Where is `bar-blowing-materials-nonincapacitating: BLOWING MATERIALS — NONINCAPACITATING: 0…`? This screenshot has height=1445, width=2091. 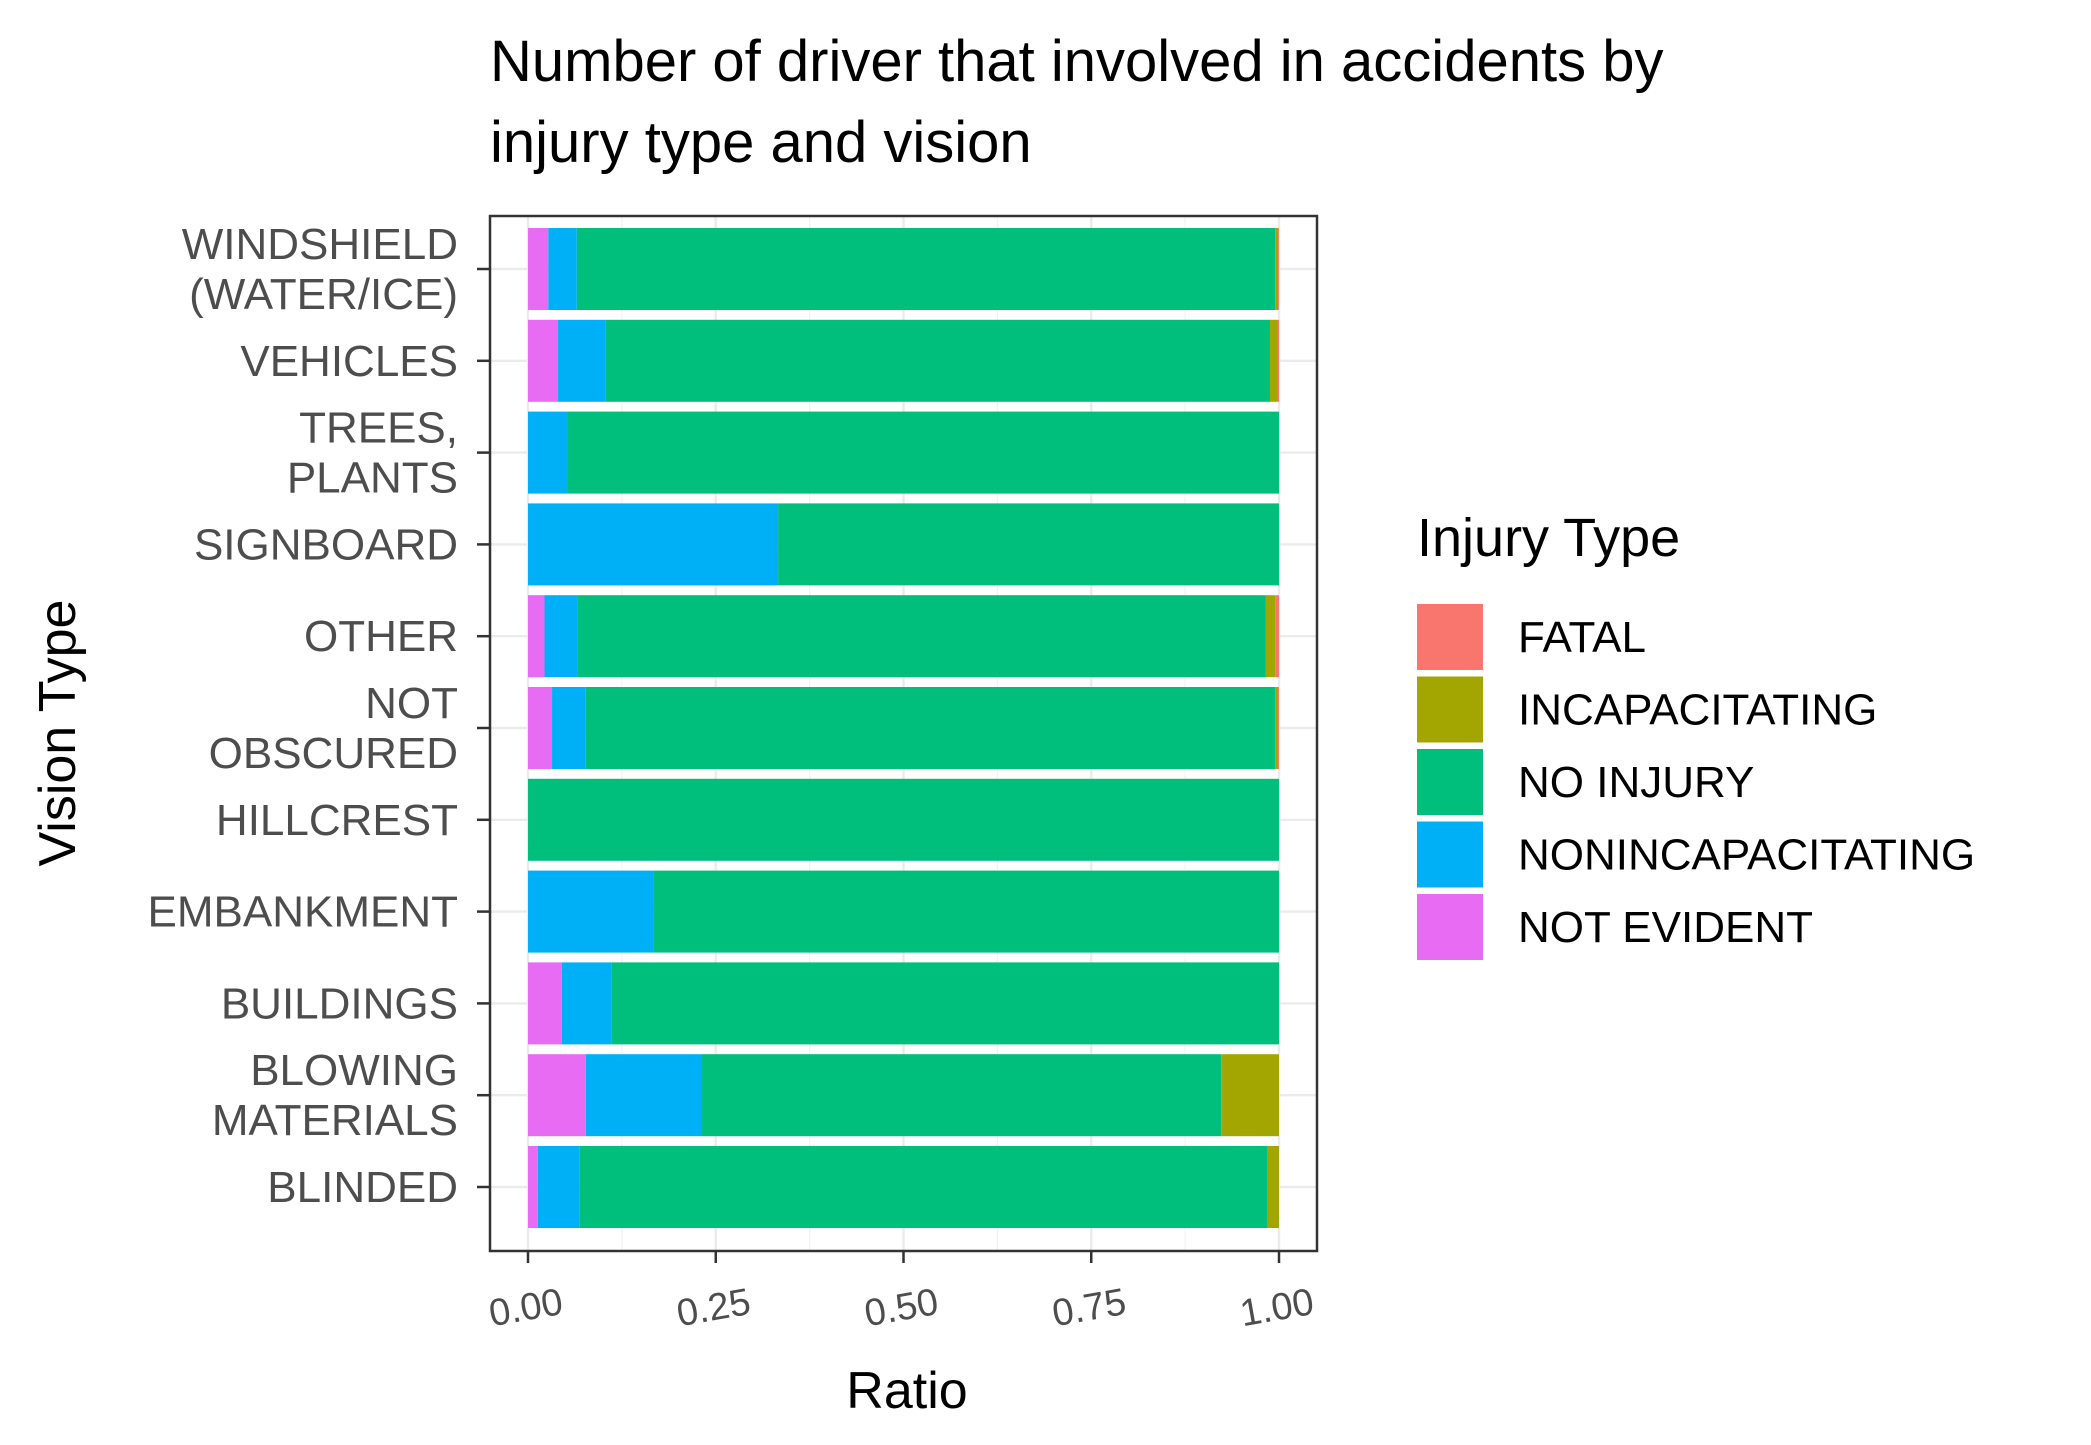 bar-blowing-materials-nonincapacitating: BLOWING MATERIALS — NONINCAPACITATING: 0… is located at coordinates (643, 1095).